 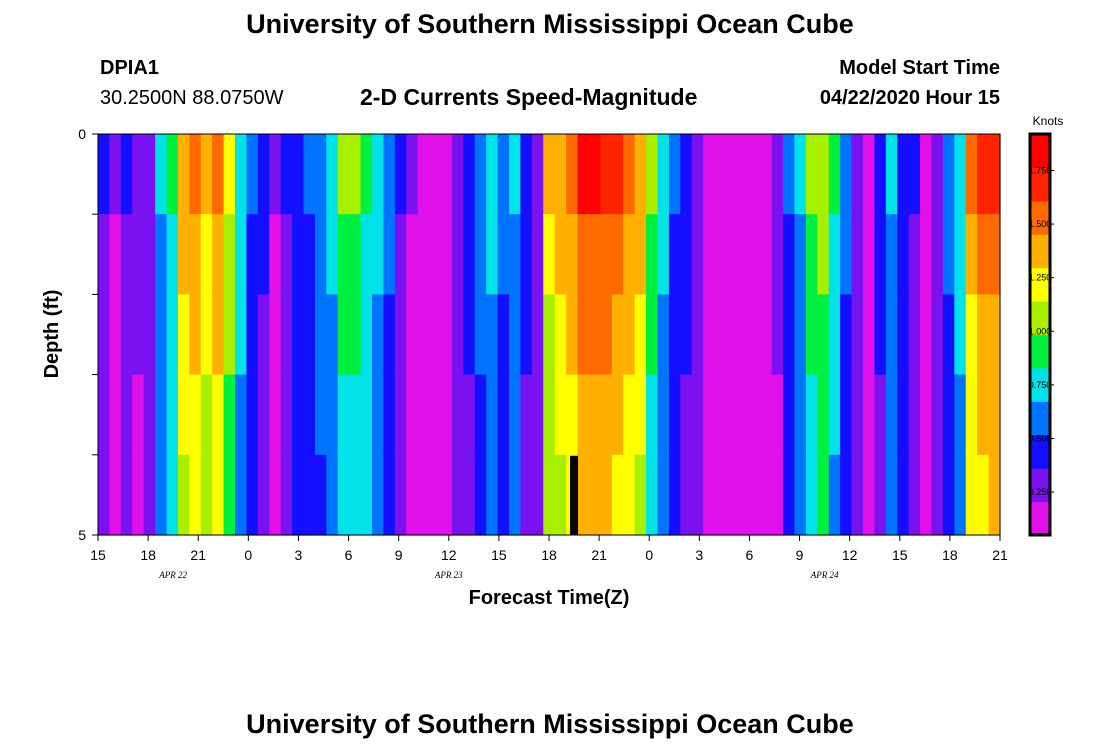 What do you see at coordinates (850, 555) in the screenshot?
I see `x-tick-label: 12` at bounding box center [850, 555].